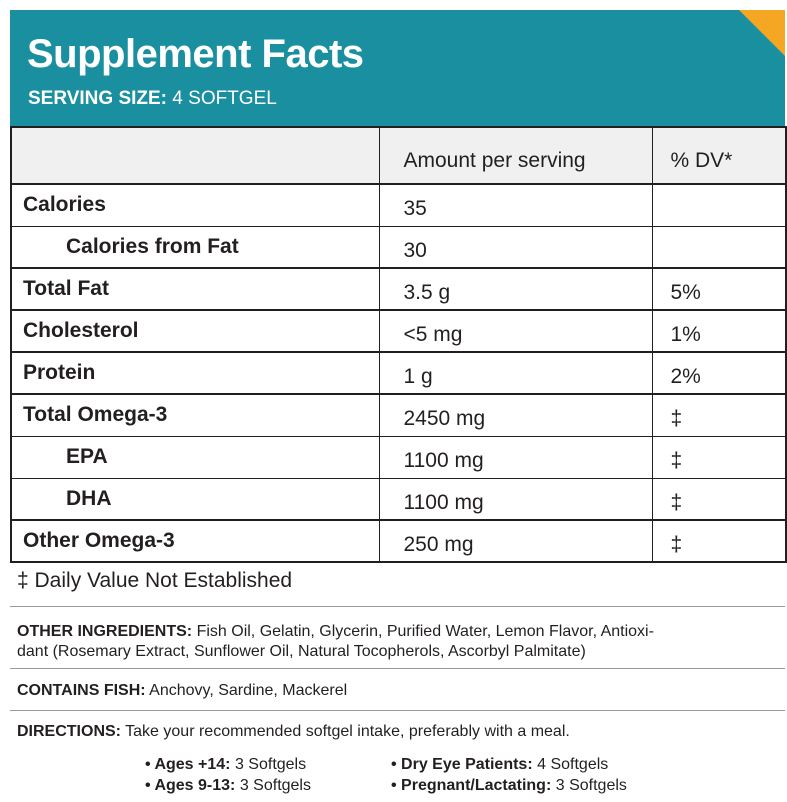  I want to click on dosage-item: • Pregnant/Lactating: 3 Softgels, so click(509, 786).